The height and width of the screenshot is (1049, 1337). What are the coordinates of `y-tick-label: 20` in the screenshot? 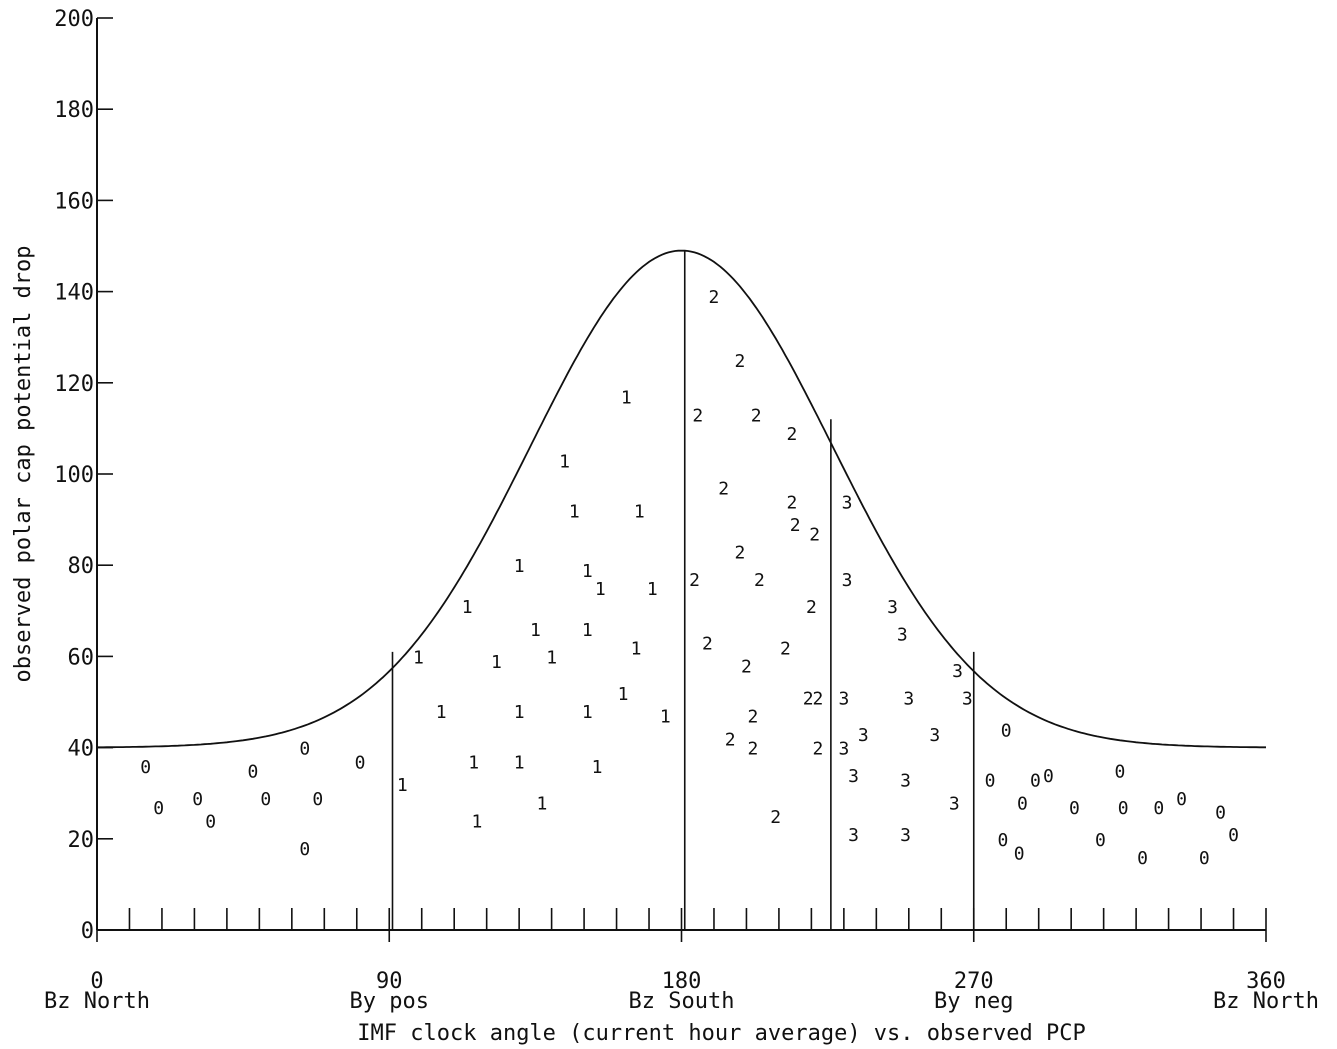 It's located at (81, 840).